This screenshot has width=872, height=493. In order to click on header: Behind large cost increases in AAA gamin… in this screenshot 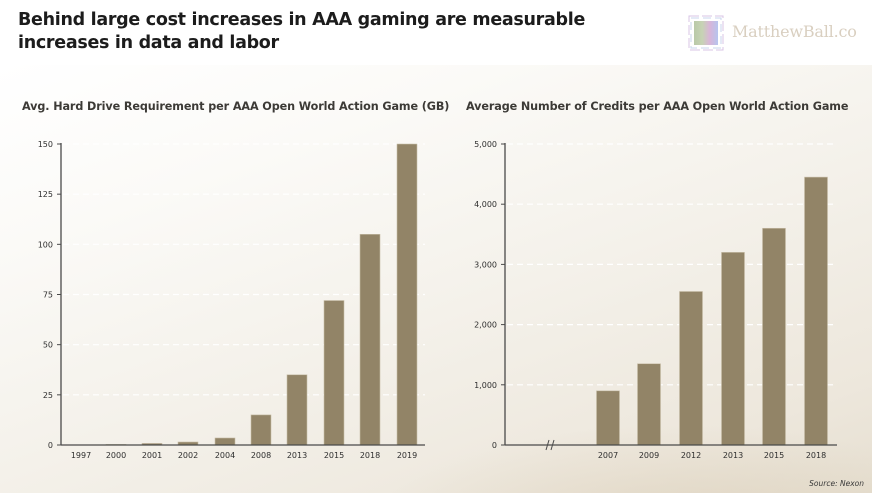, I will do `click(436, 32)`.